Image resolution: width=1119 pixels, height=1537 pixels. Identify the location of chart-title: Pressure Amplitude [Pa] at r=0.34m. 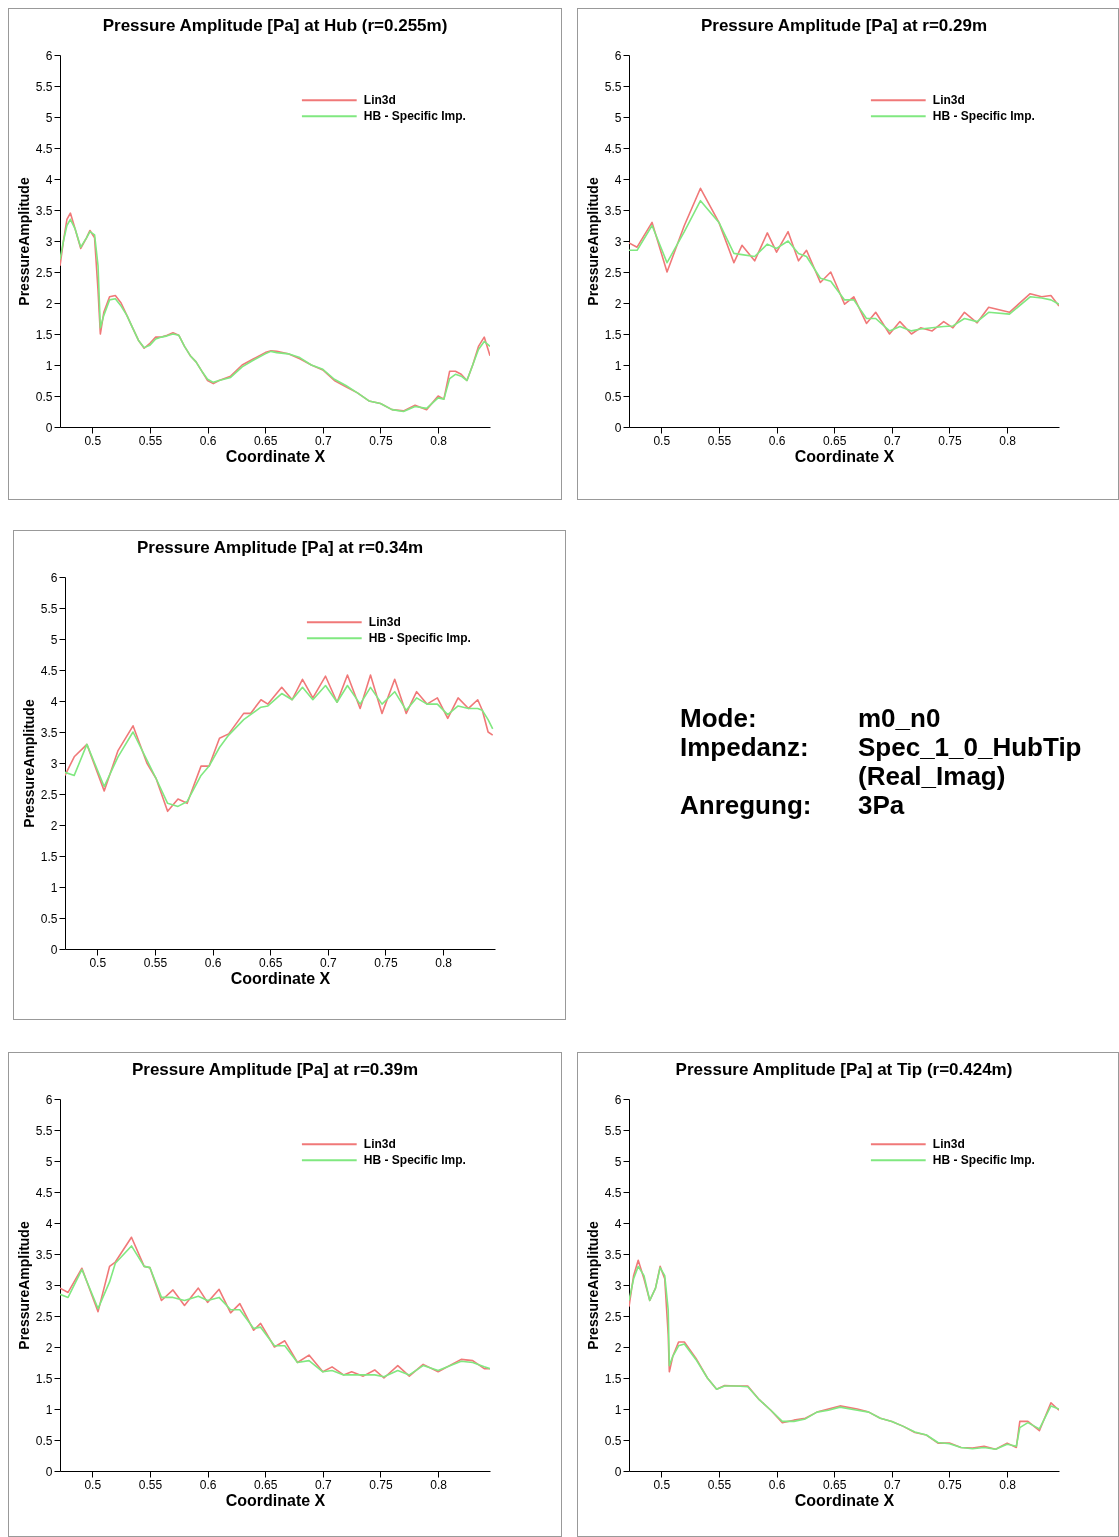
(280, 547).